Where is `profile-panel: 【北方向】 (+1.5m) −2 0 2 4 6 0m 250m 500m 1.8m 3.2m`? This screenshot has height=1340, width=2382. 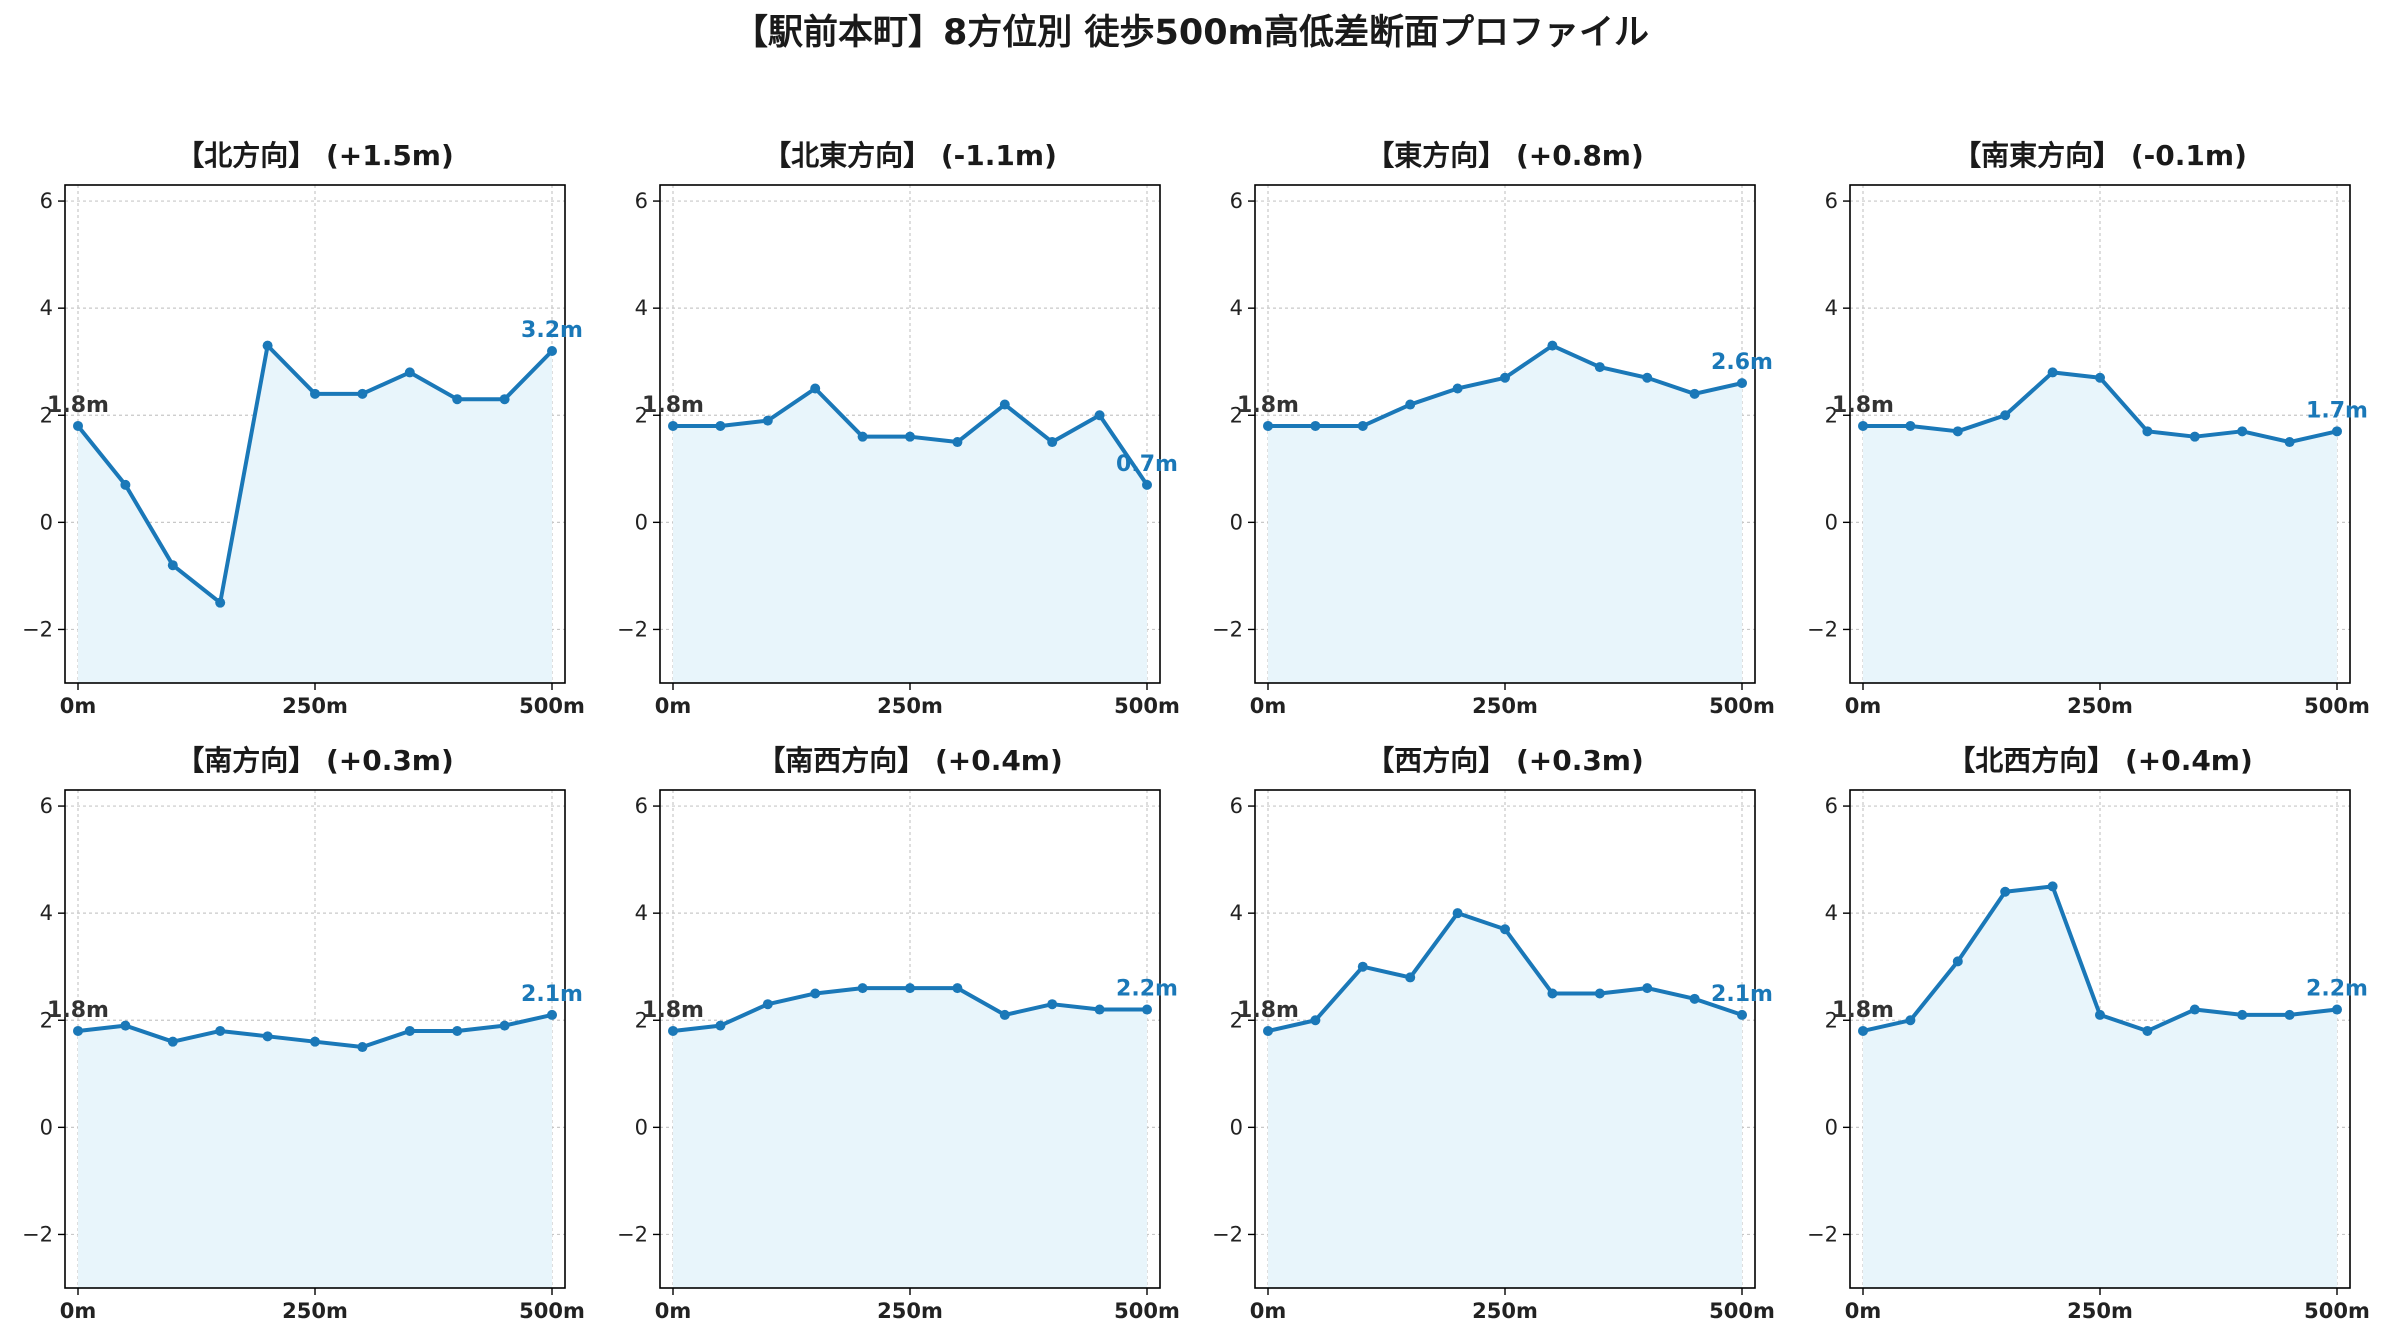 profile-panel: 【北方向】 (+1.5m) −2 0 2 4 6 0m 250m 500m 1.8m 3.2m is located at coordinates (303, 428).